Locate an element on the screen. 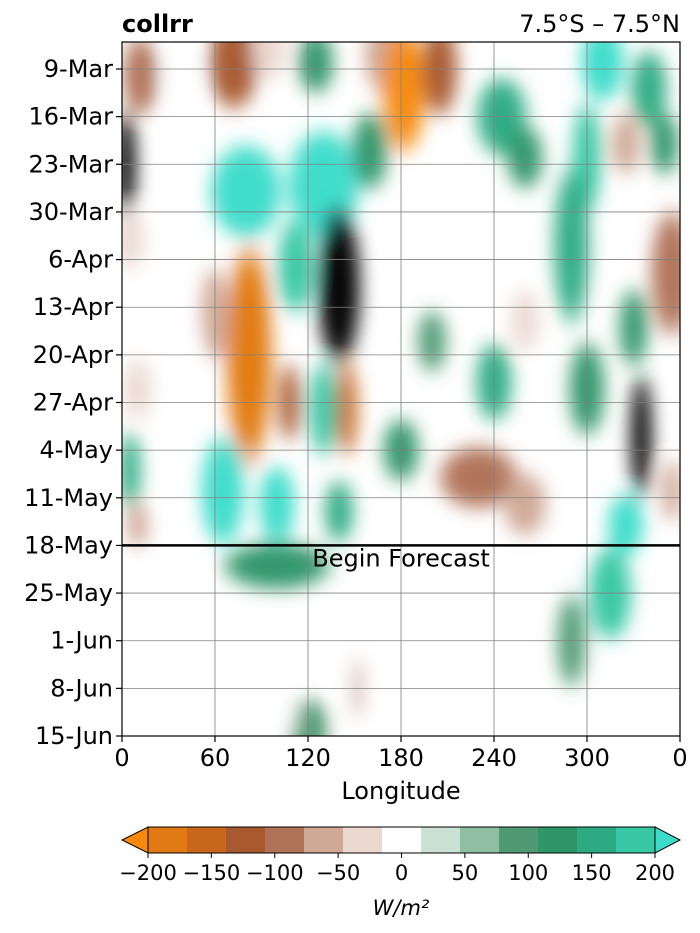  y-tick-label-14: 15-Jun is located at coordinates (74, 736).